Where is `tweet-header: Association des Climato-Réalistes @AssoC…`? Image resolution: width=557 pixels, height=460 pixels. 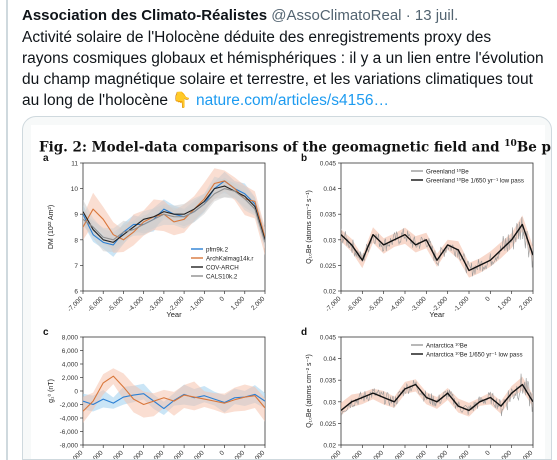
tweet-header: Association des Climato-Réalistes @AssoC… is located at coordinates (287, 16).